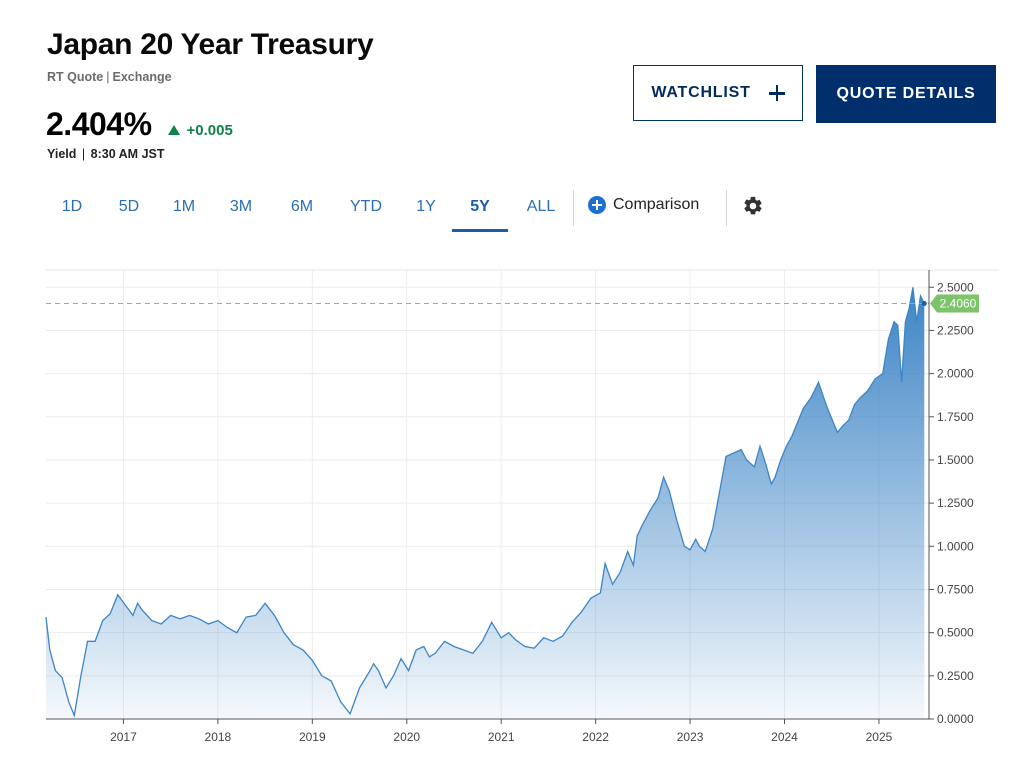 The width and height of the screenshot is (1022, 760). I want to click on range-tab-5y: 5Y, so click(480, 210).